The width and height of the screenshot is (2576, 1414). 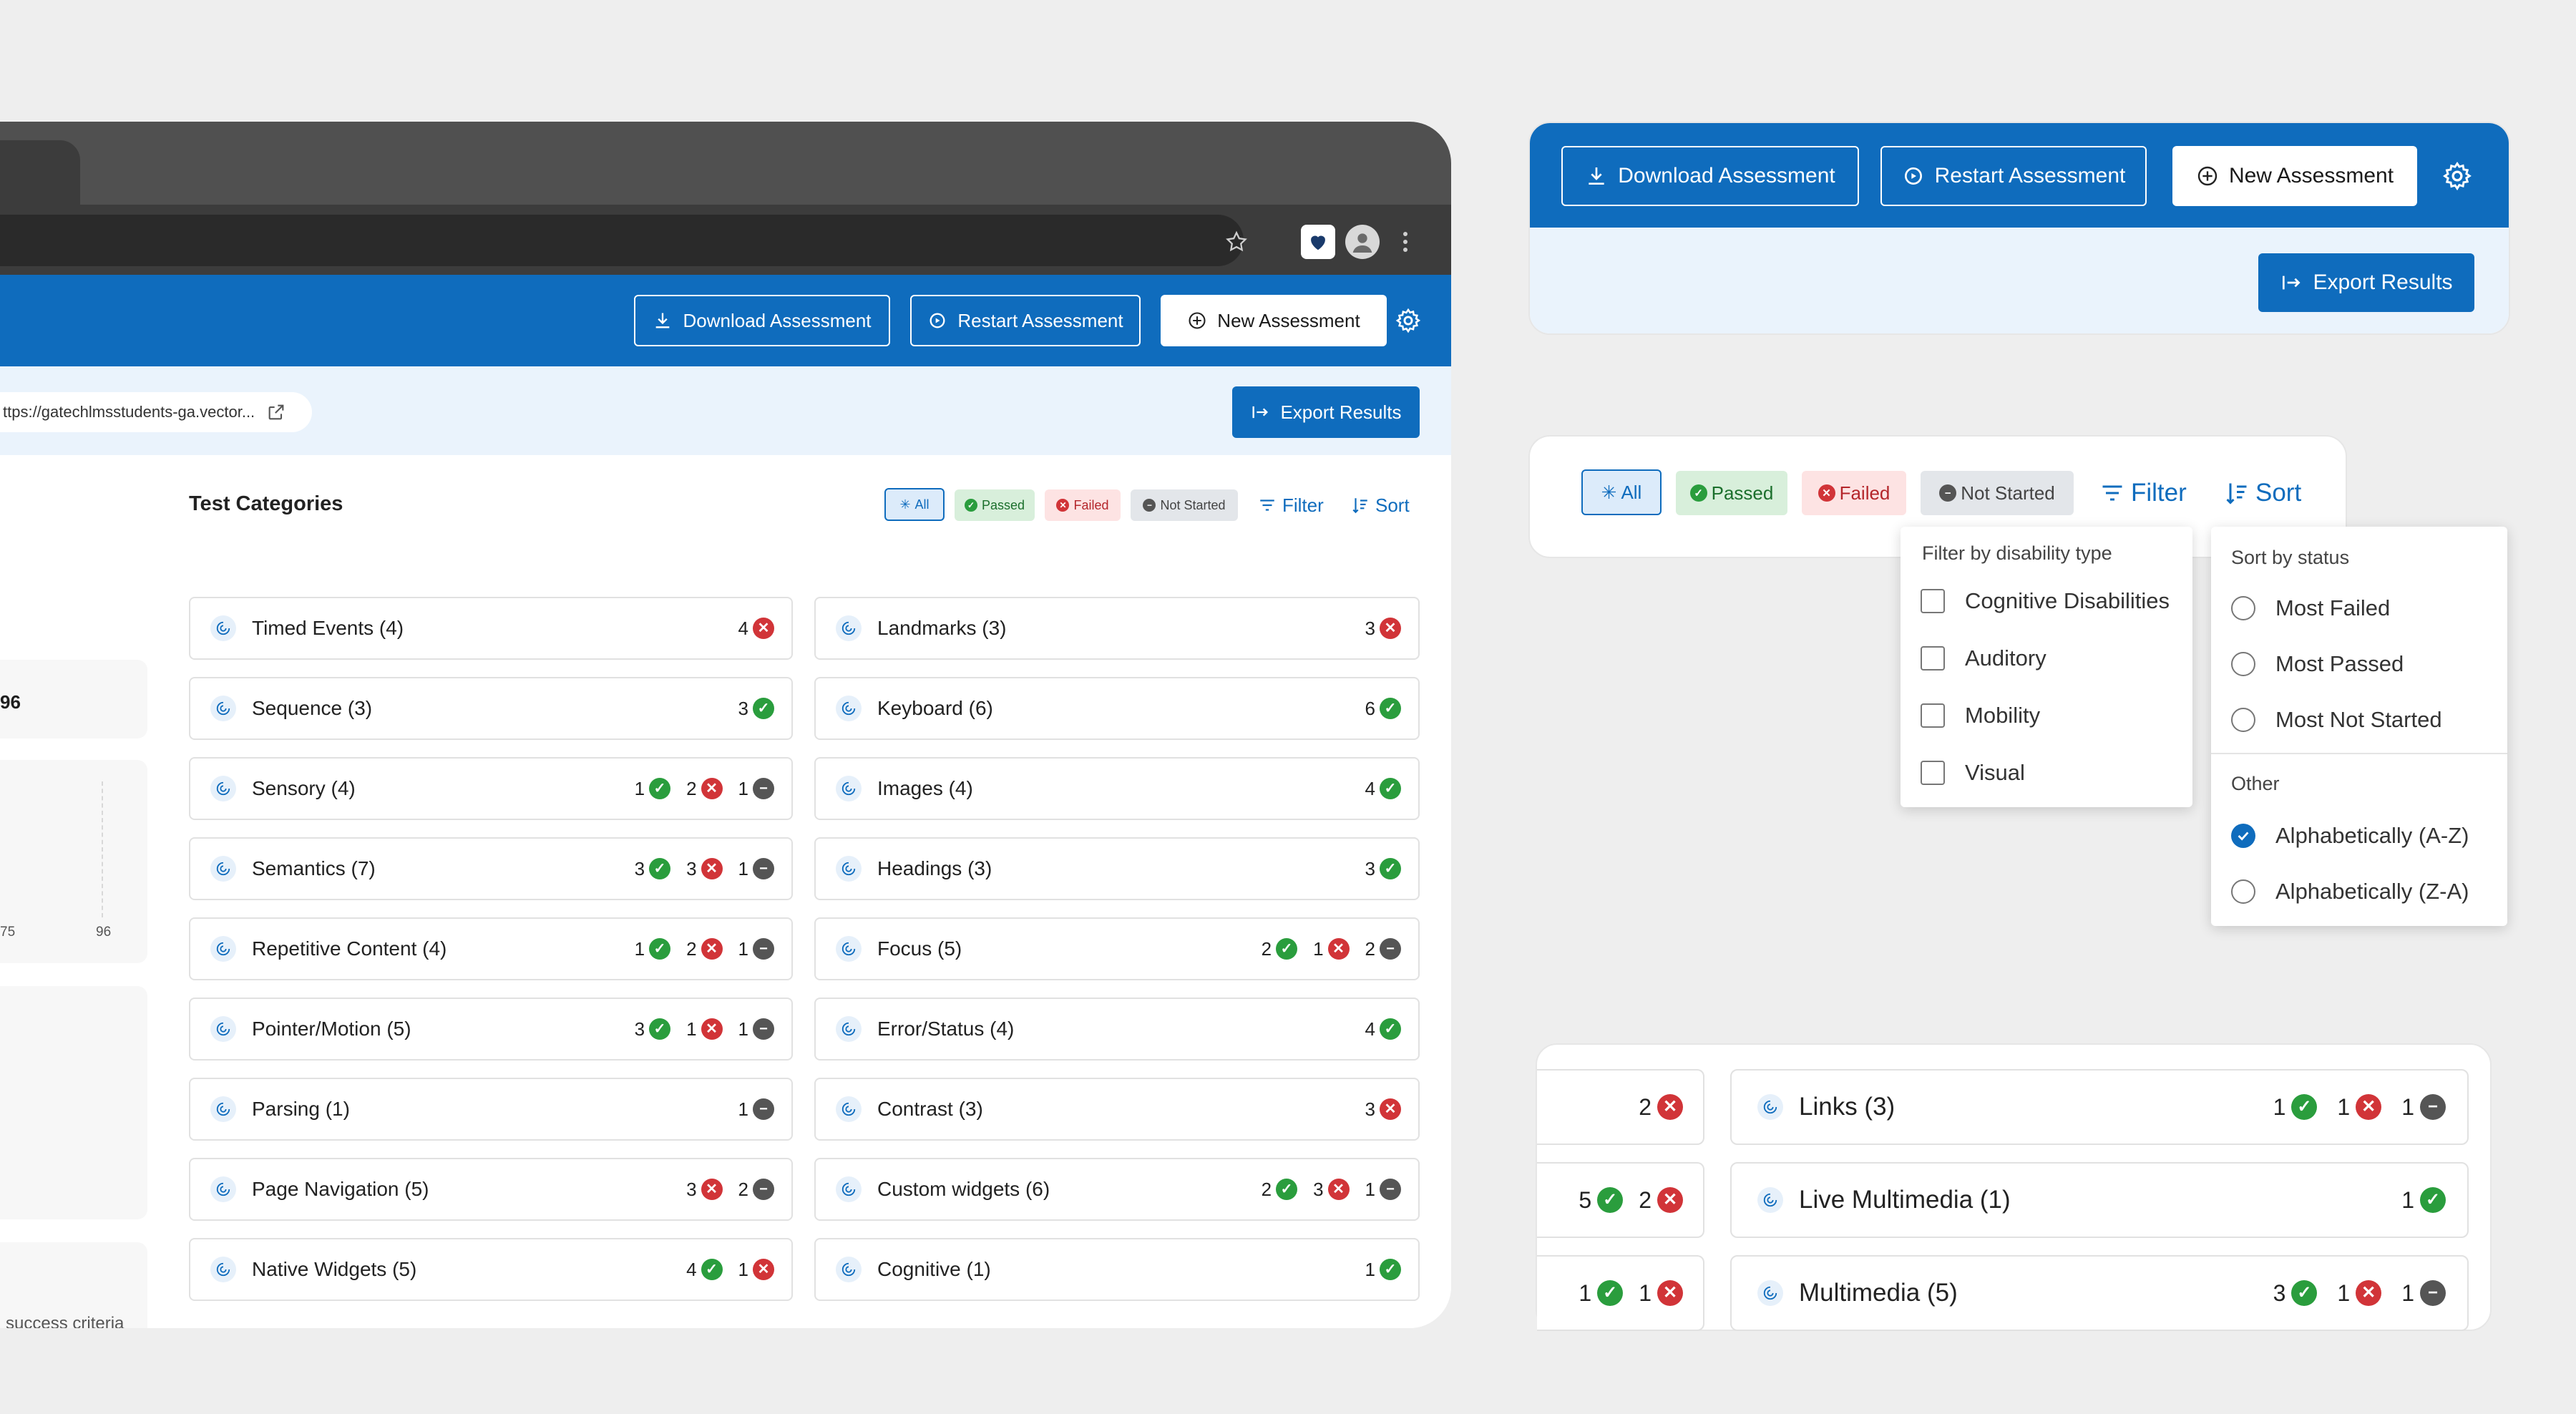 I want to click on score-value: 96, so click(x=10, y=702).